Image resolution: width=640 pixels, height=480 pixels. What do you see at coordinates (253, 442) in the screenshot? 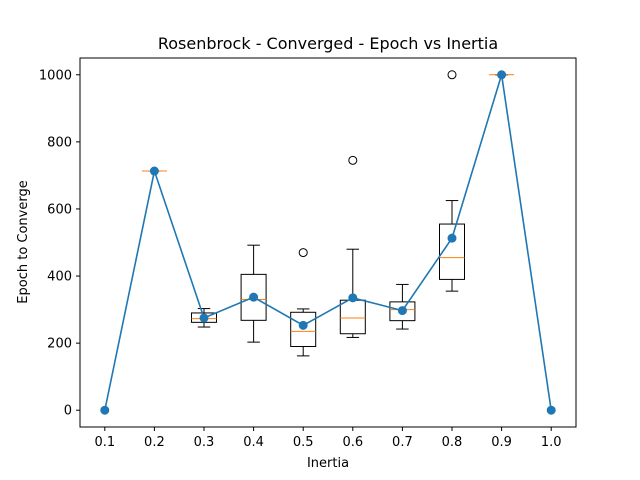
I see `x-tick-label: 0.4` at bounding box center [253, 442].